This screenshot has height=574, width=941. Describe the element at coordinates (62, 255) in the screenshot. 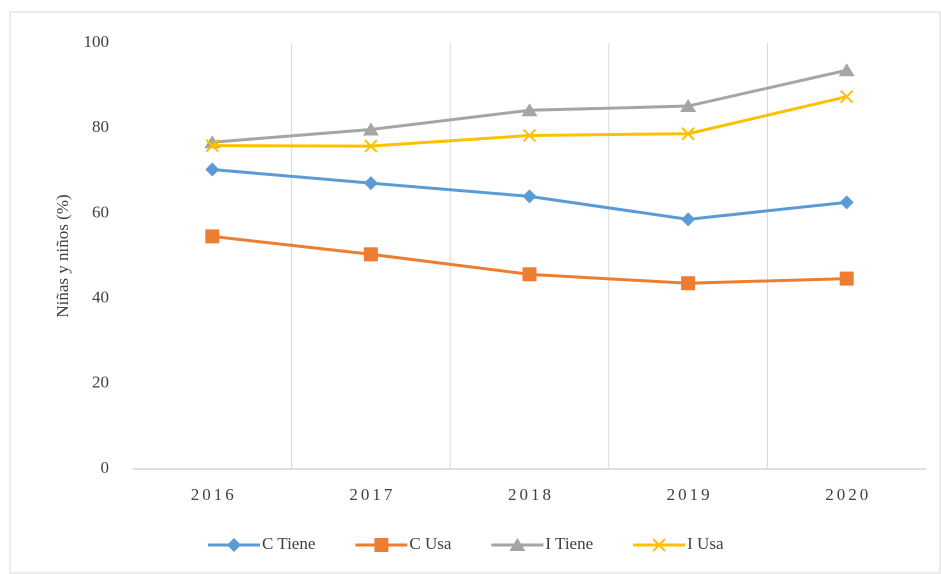

I see `y-axis-label: Niñas y niños (%)` at that location.